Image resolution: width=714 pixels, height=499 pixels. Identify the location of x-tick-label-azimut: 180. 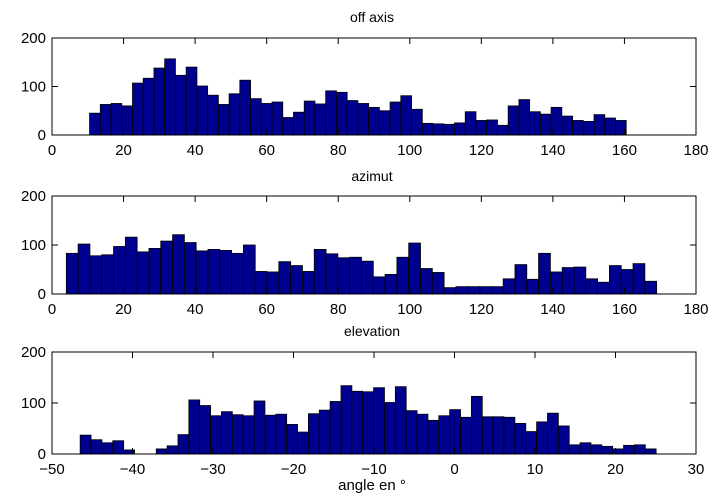
(695, 309).